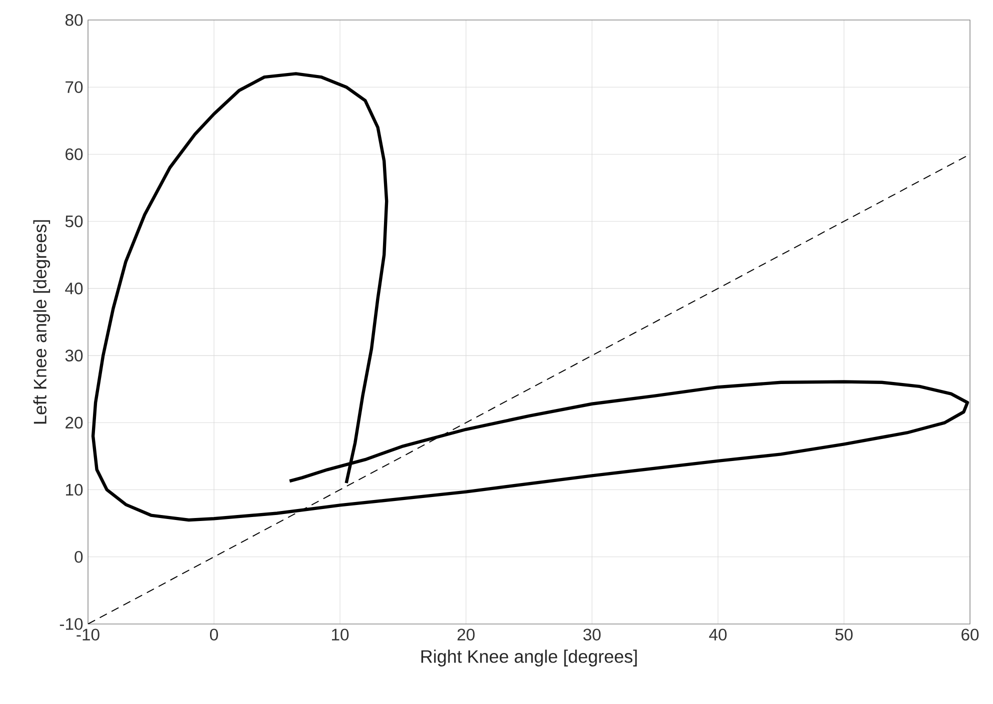 Image resolution: width=993 pixels, height=704 pixels. What do you see at coordinates (340, 634) in the screenshot?
I see `x-tick-label: 10` at bounding box center [340, 634].